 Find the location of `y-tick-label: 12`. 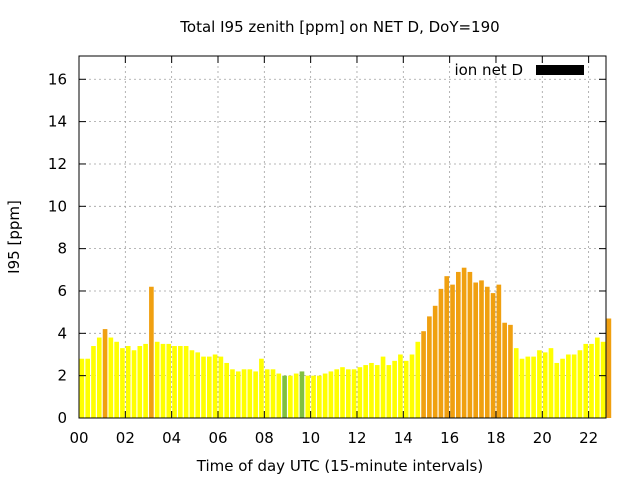

y-tick-label: 12 is located at coordinates (57, 164).